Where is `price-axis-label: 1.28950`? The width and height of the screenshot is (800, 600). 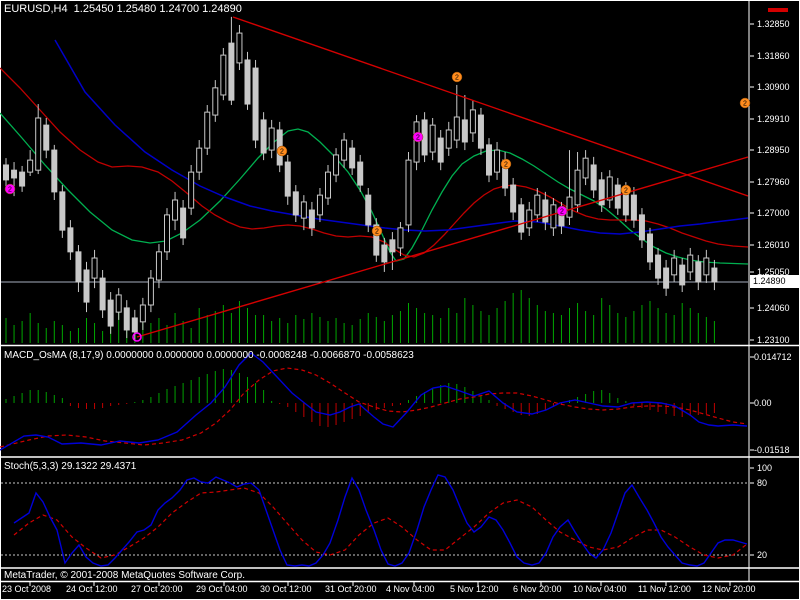
price-axis-label: 1.28950 is located at coordinates (773, 150).